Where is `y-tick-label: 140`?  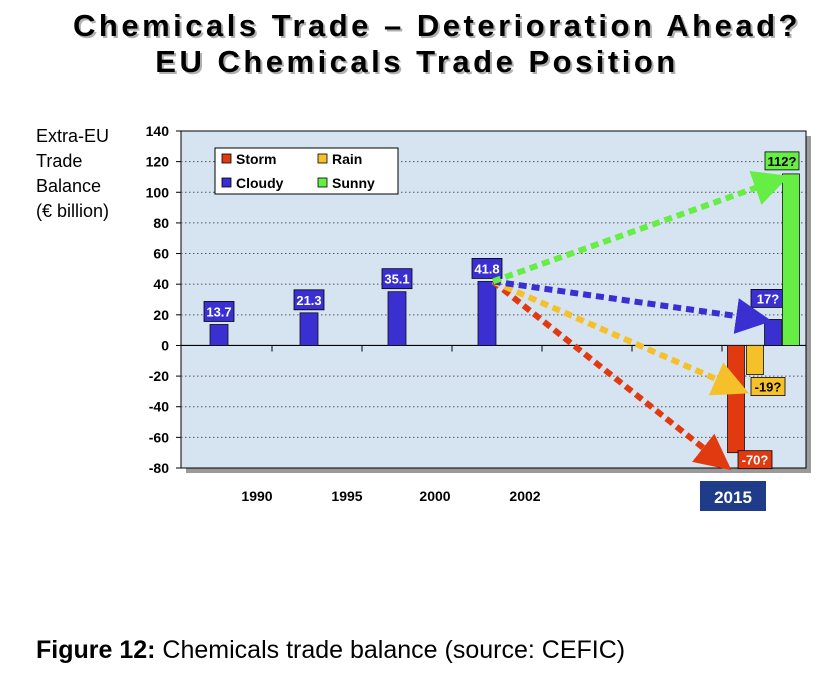
y-tick-label: 140 is located at coordinates (158, 131).